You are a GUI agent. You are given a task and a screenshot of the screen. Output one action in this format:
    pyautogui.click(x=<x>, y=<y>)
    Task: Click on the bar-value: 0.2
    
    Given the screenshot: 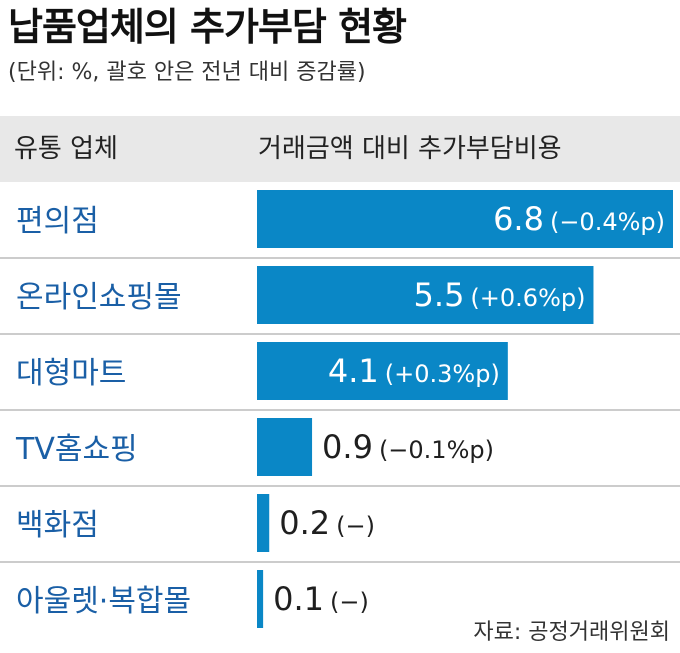 What is the action you would take?
    pyautogui.click(x=304, y=523)
    